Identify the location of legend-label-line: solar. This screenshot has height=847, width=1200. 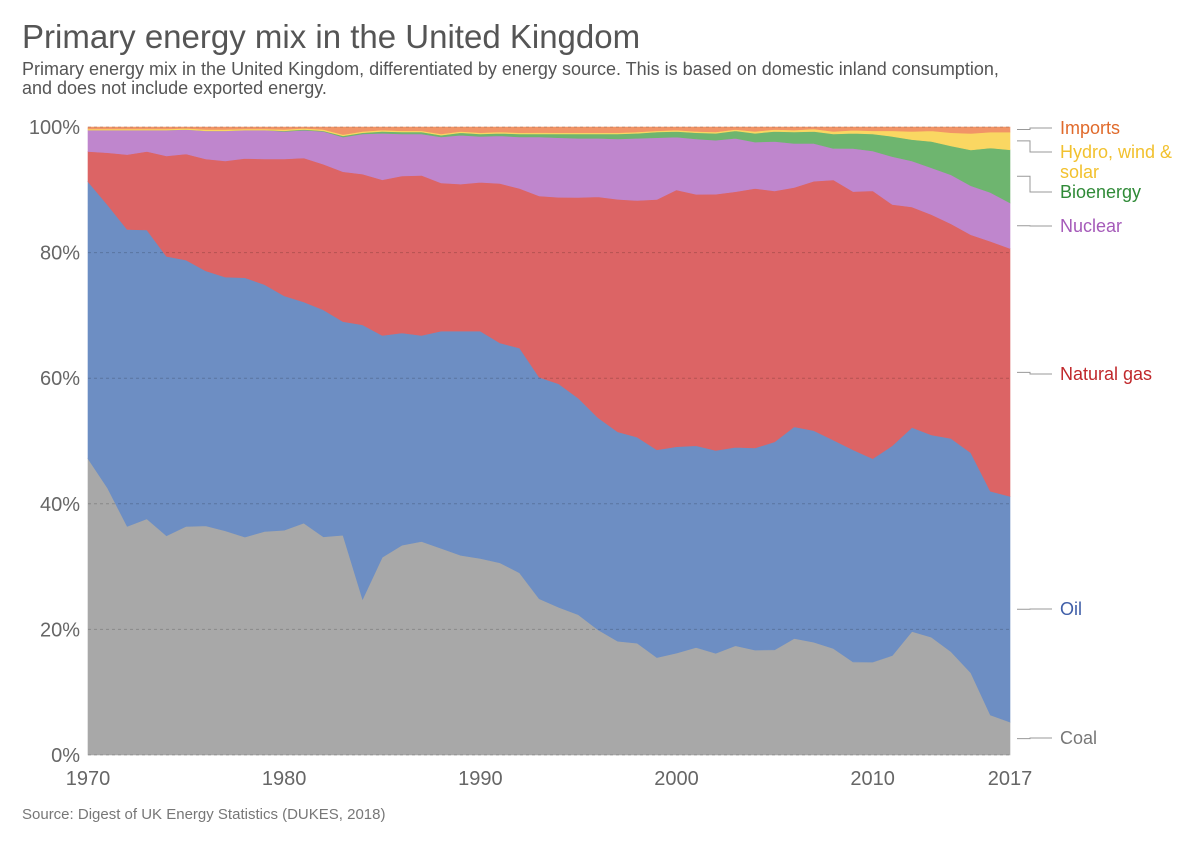
(1079, 172).